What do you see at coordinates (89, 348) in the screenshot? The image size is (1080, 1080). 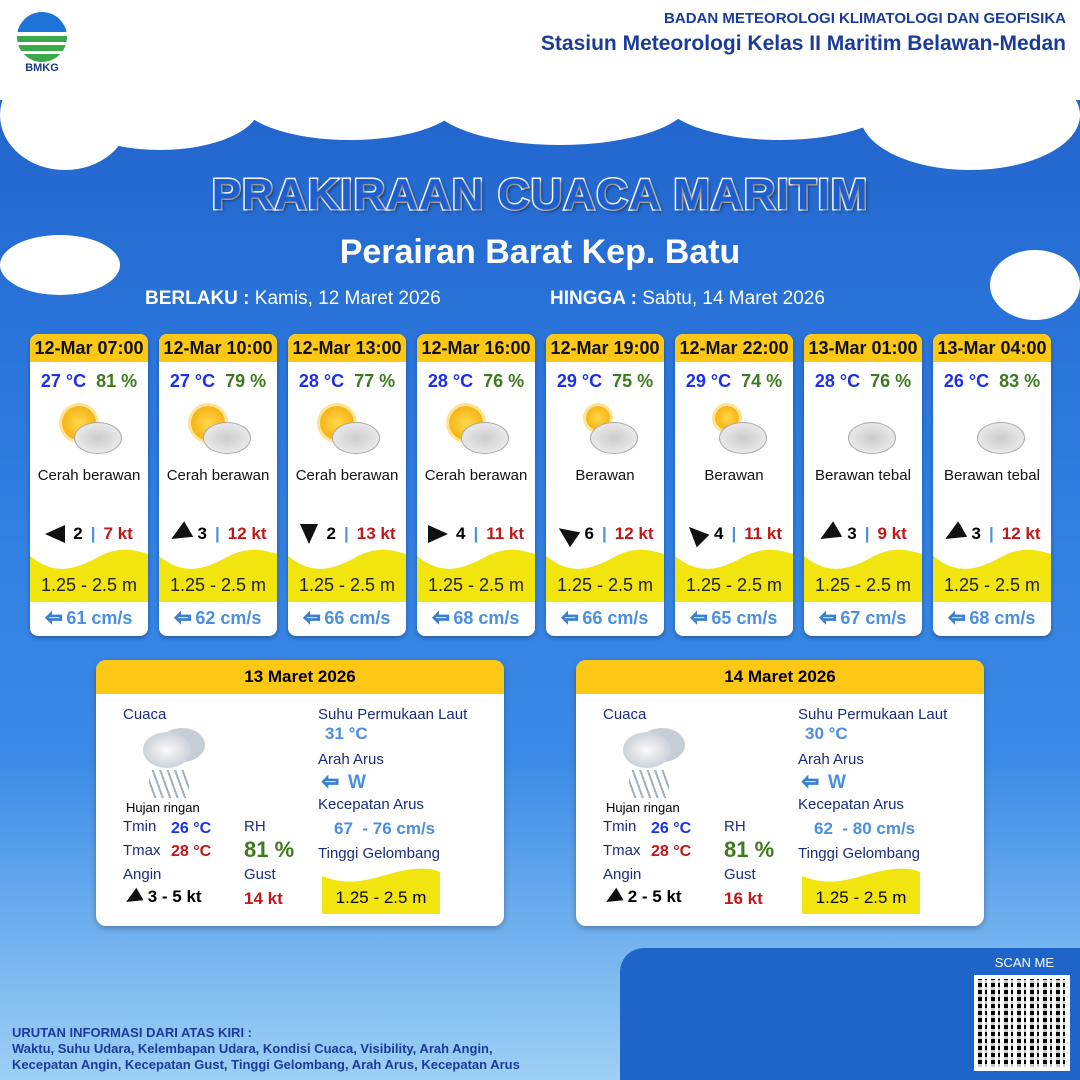 I see `forecast-time: 12-Mar 07:00` at bounding box center [89, 348].